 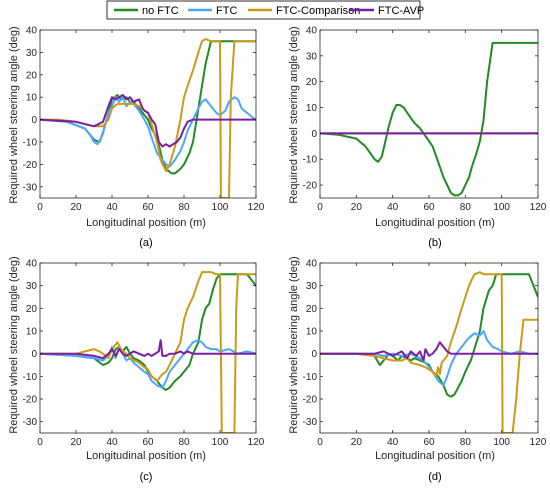 I want to click on legend-entry: FTC, so click(x=212, y=11).